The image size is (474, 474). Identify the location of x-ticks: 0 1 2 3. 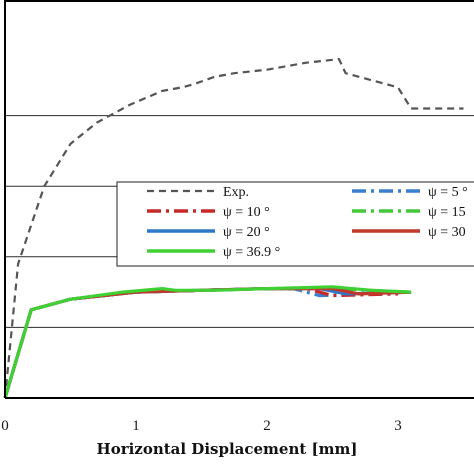
(201, 426).